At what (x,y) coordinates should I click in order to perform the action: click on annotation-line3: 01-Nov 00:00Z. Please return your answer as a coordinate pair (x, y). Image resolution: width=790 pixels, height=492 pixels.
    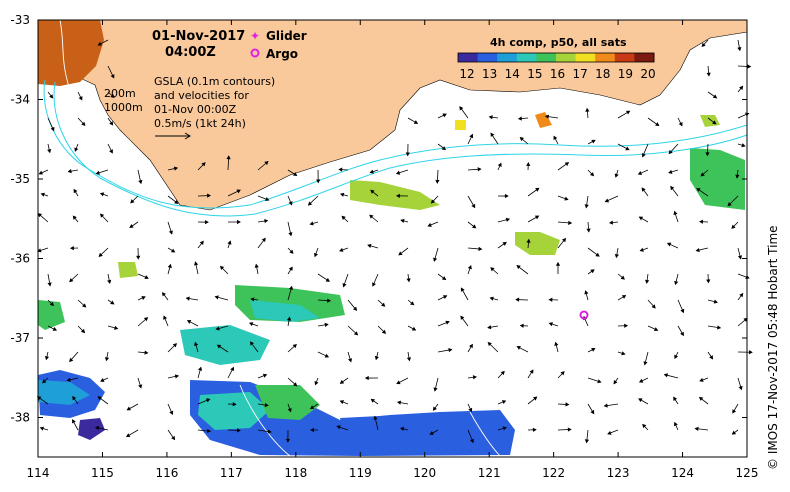
    Looking at the image, I should click on (195, 109).